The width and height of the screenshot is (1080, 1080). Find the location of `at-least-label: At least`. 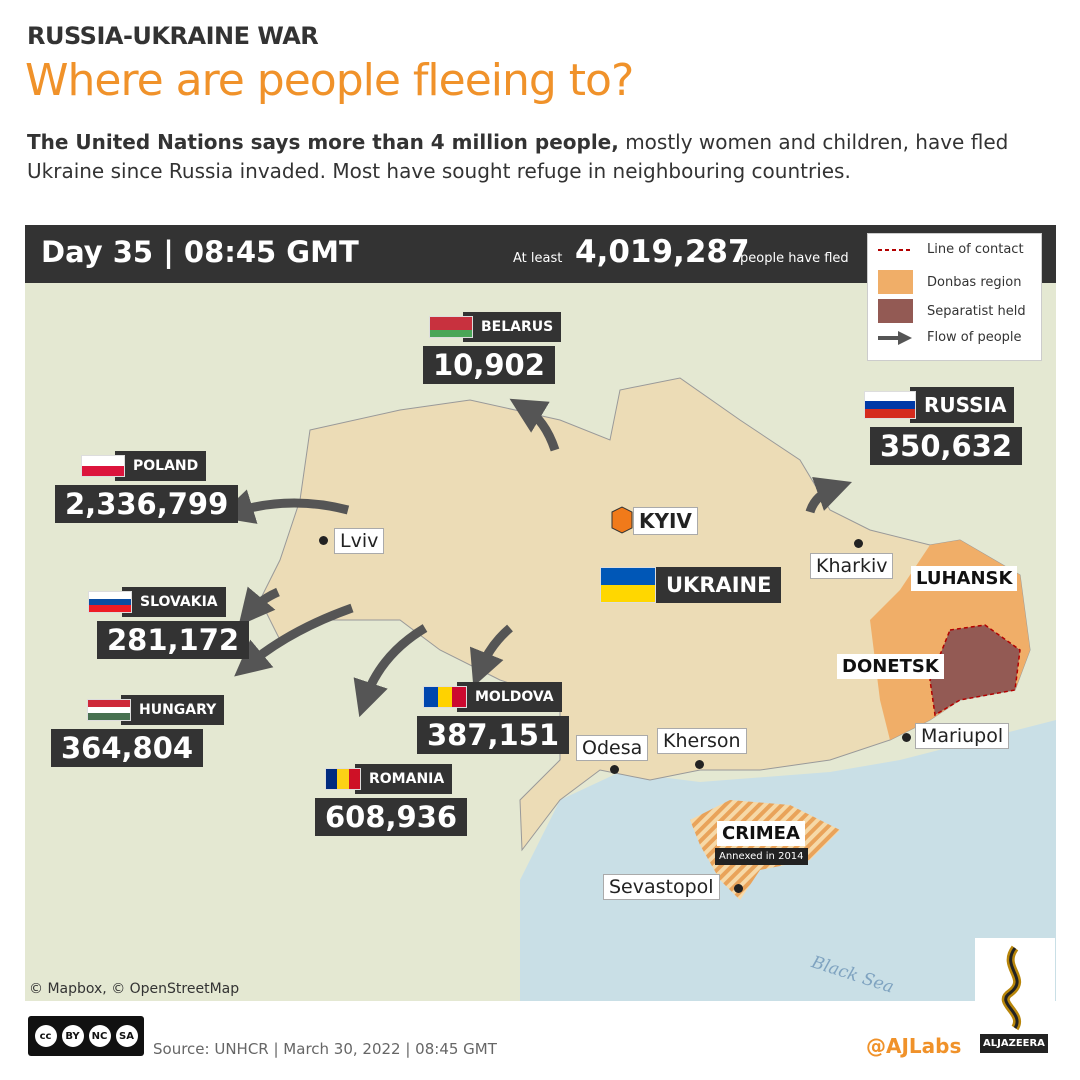

at-least-label: At least is located at coordinates (538, 258).